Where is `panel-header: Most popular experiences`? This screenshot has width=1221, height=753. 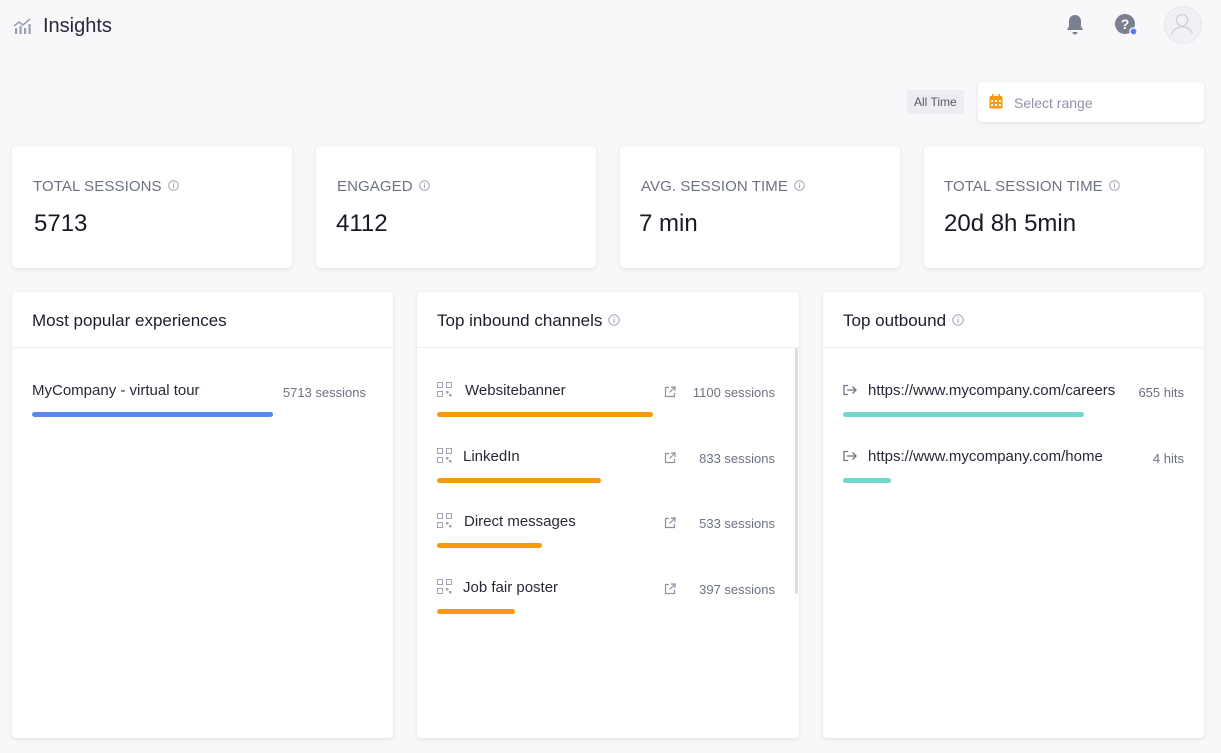
panel-header: Most popular experiences is located at coordinates (202, 320).